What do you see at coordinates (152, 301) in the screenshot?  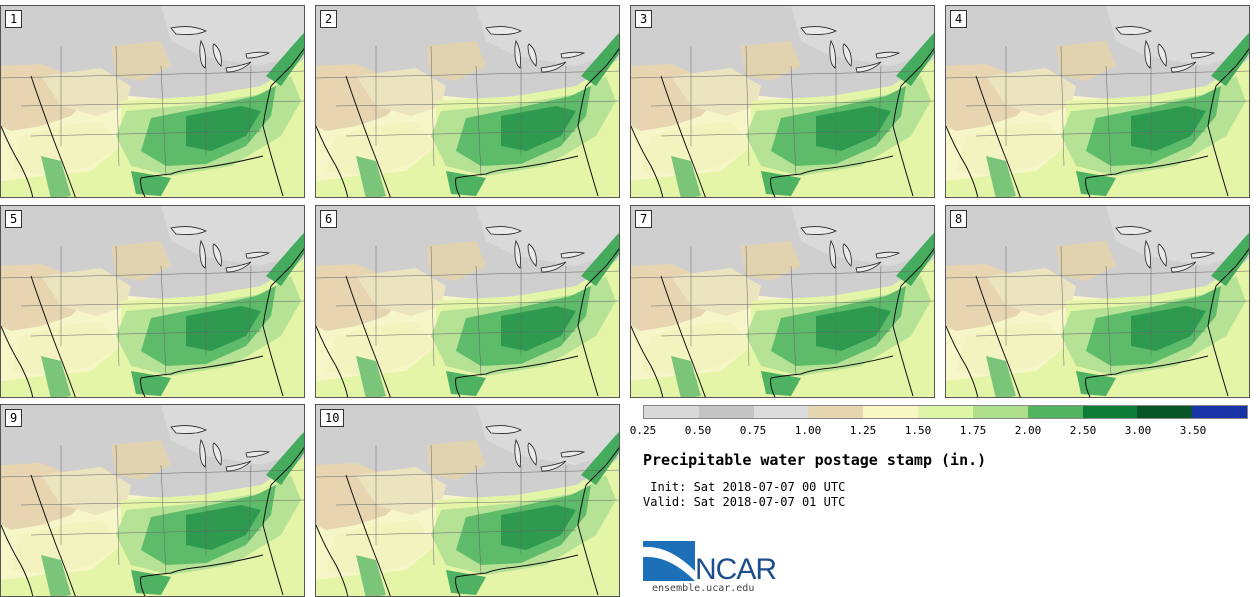 I see `stamp-panel-5: 5` at bounding box center [152, 301].